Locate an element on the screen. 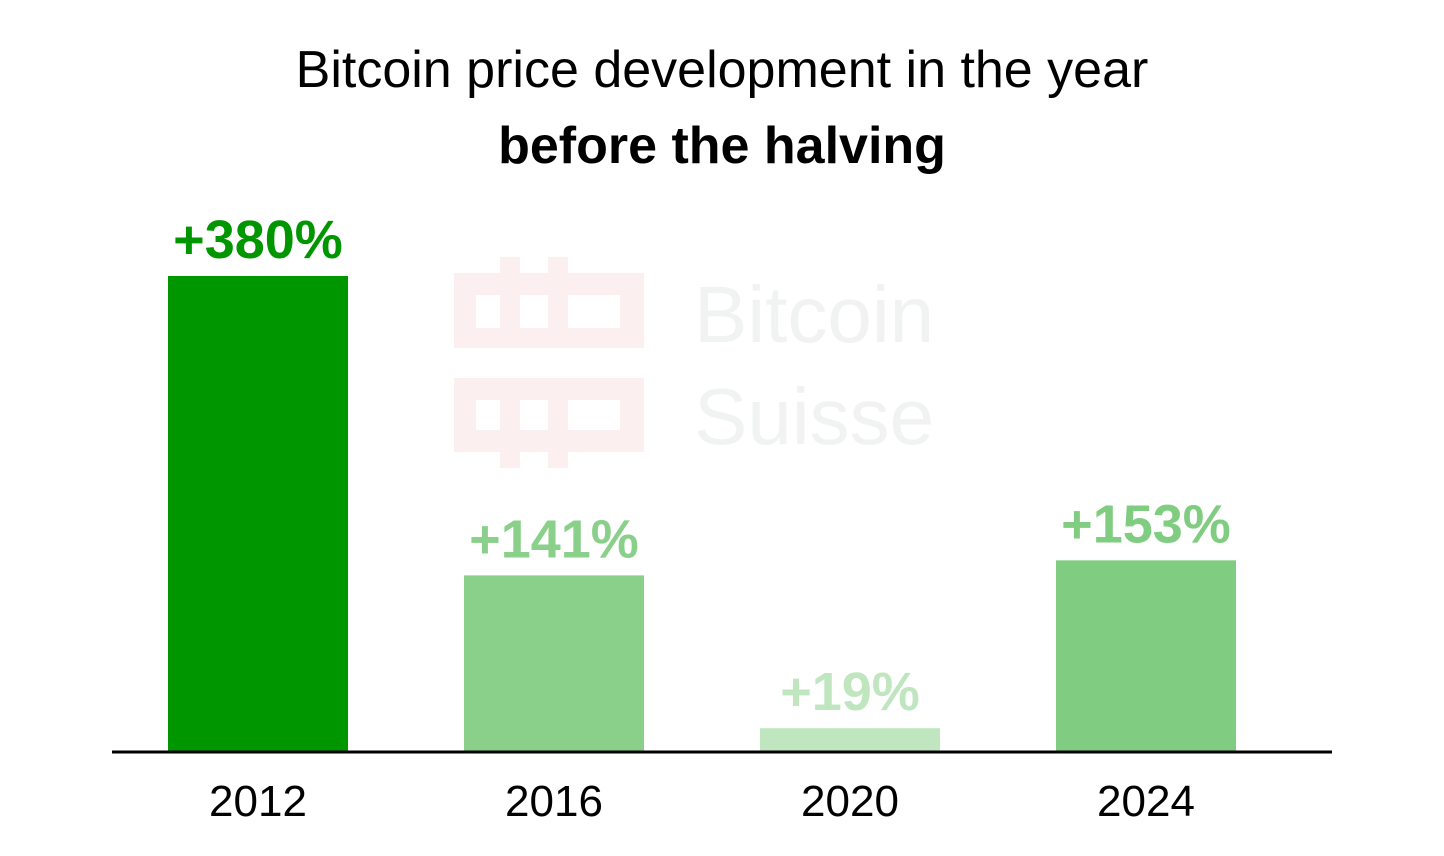 The width and height of the screenshot is (1444, 856). chart-subtitle: before the halving is located at coordinates (722, 146).